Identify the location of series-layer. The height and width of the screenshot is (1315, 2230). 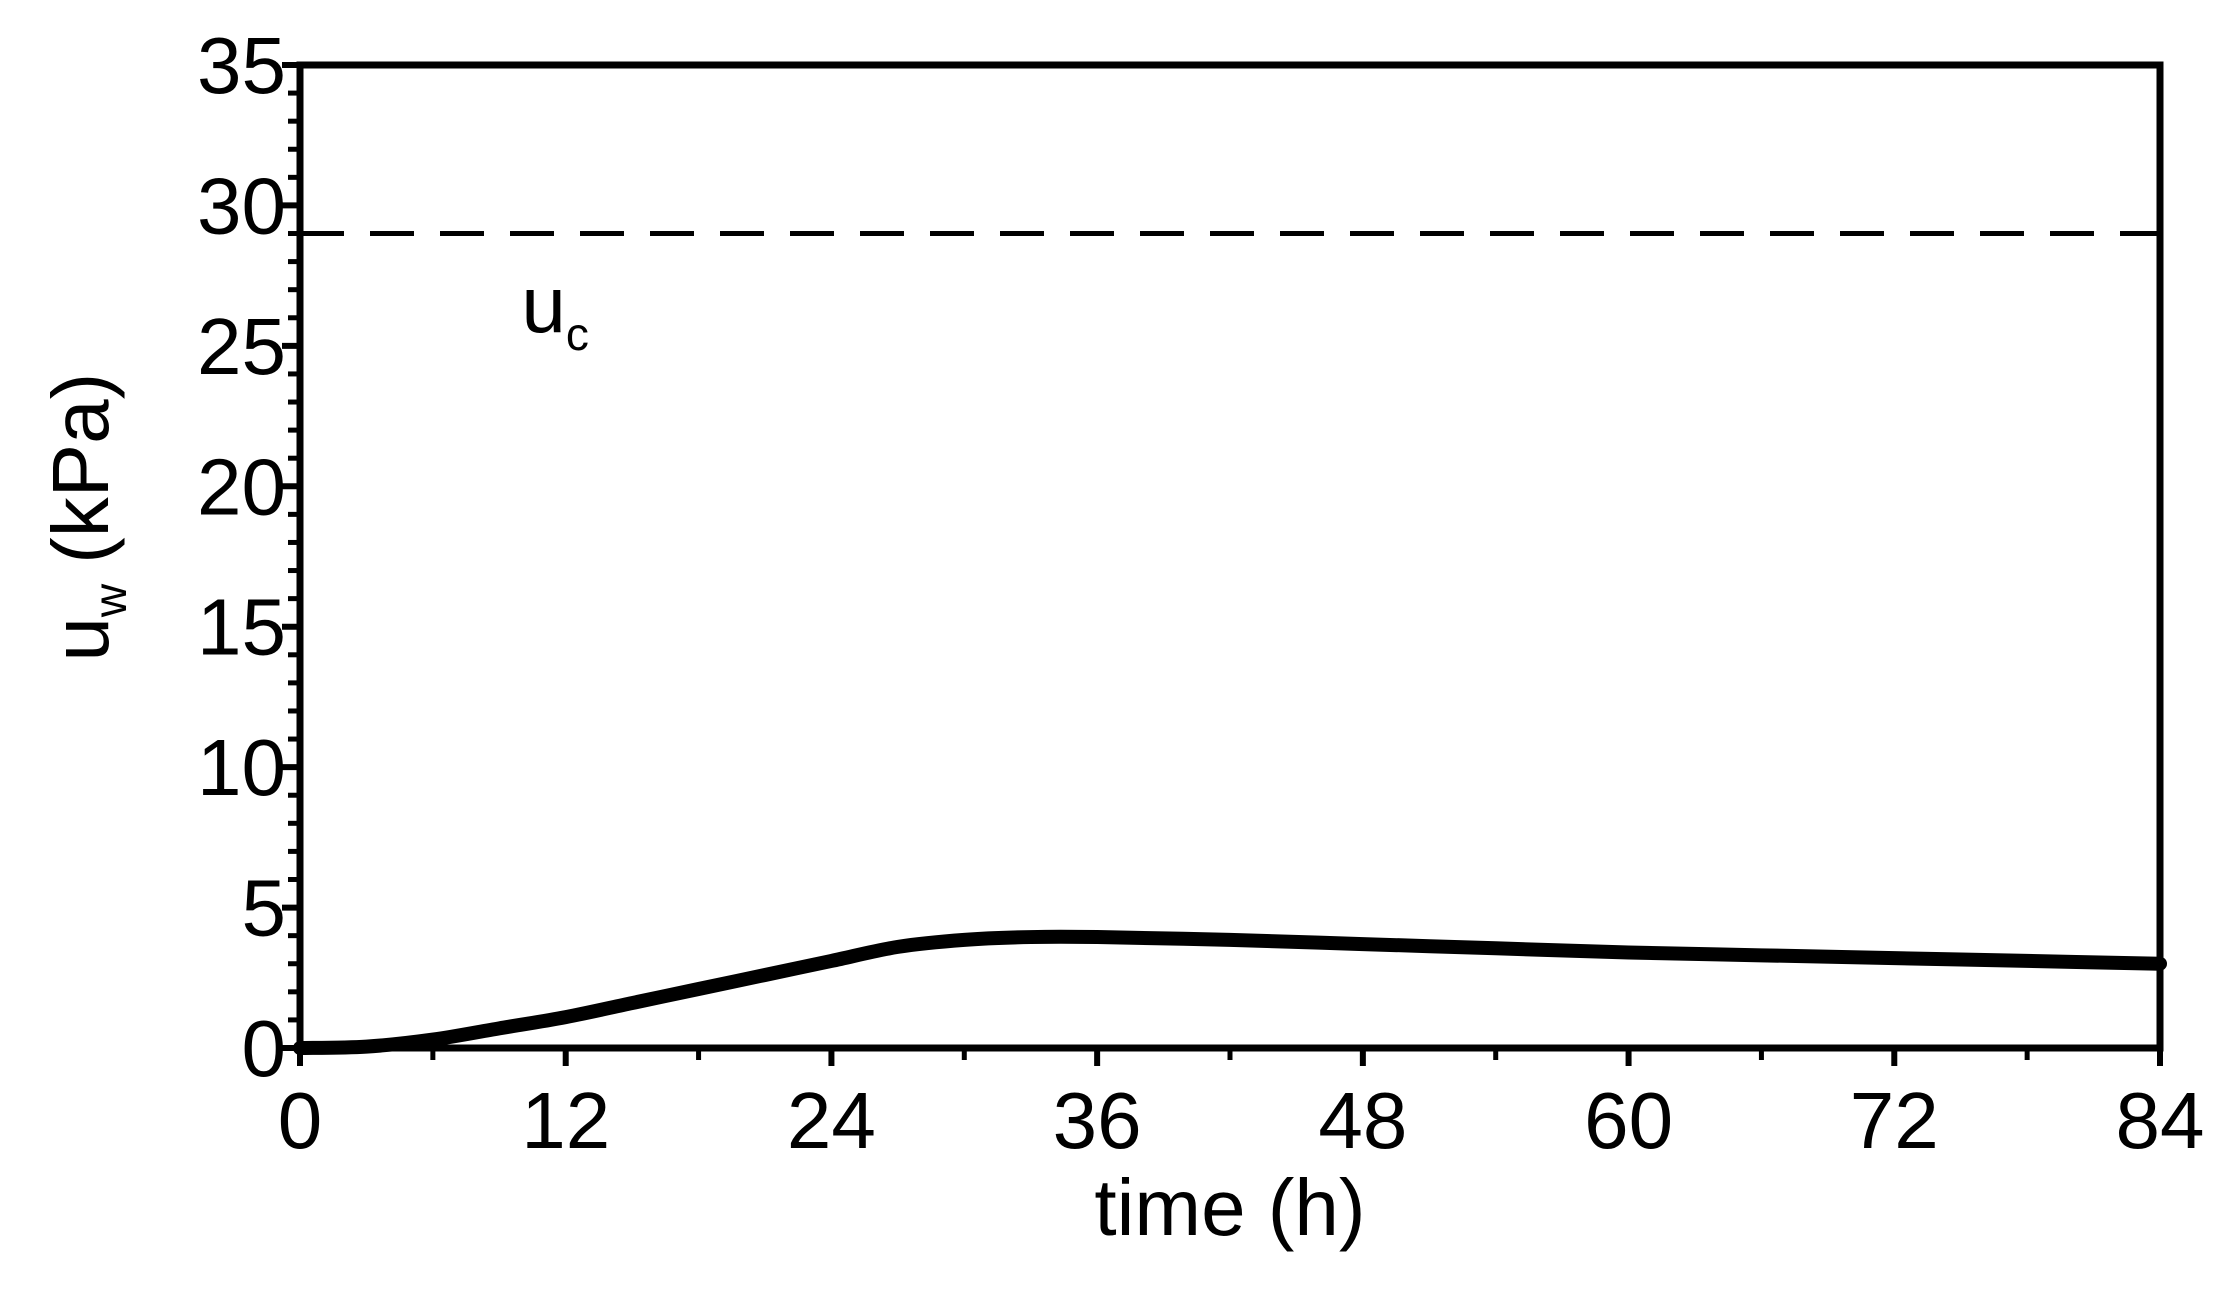
(1230, 992).